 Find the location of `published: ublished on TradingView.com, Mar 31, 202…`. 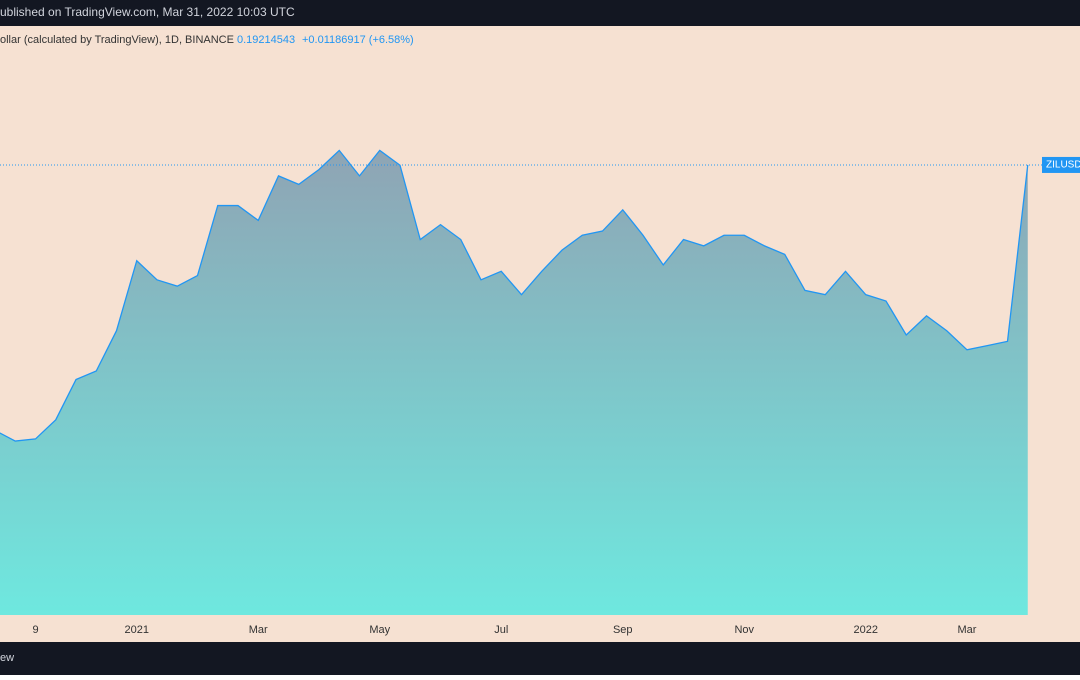

published: ublished on TradingView.com, Mar 31, 202… is located at coordinates (147, 12).